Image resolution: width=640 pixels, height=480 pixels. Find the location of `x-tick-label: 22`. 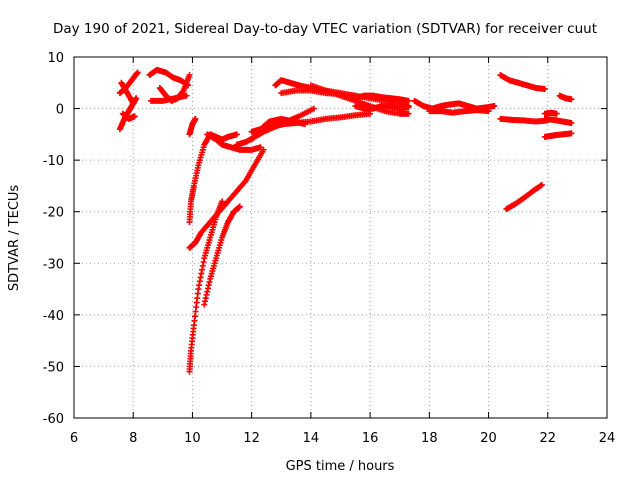

x-tick-label: 22 is located at coordinates (548, 438).